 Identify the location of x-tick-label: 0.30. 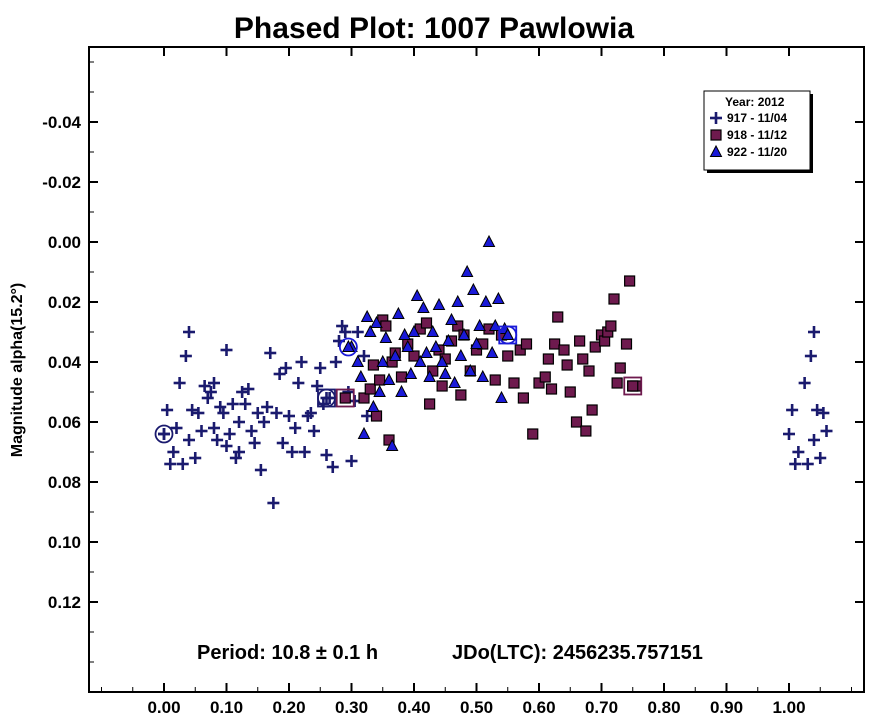
(351, 707).